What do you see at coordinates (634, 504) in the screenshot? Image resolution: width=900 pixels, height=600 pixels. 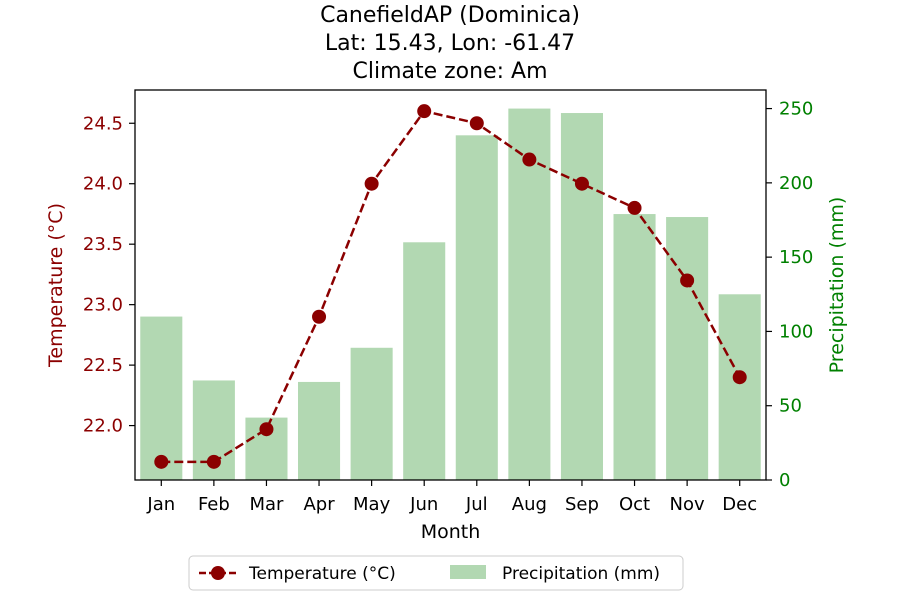 I see `x-tick-label-oct: Oct` at bounding box center [634, 504].